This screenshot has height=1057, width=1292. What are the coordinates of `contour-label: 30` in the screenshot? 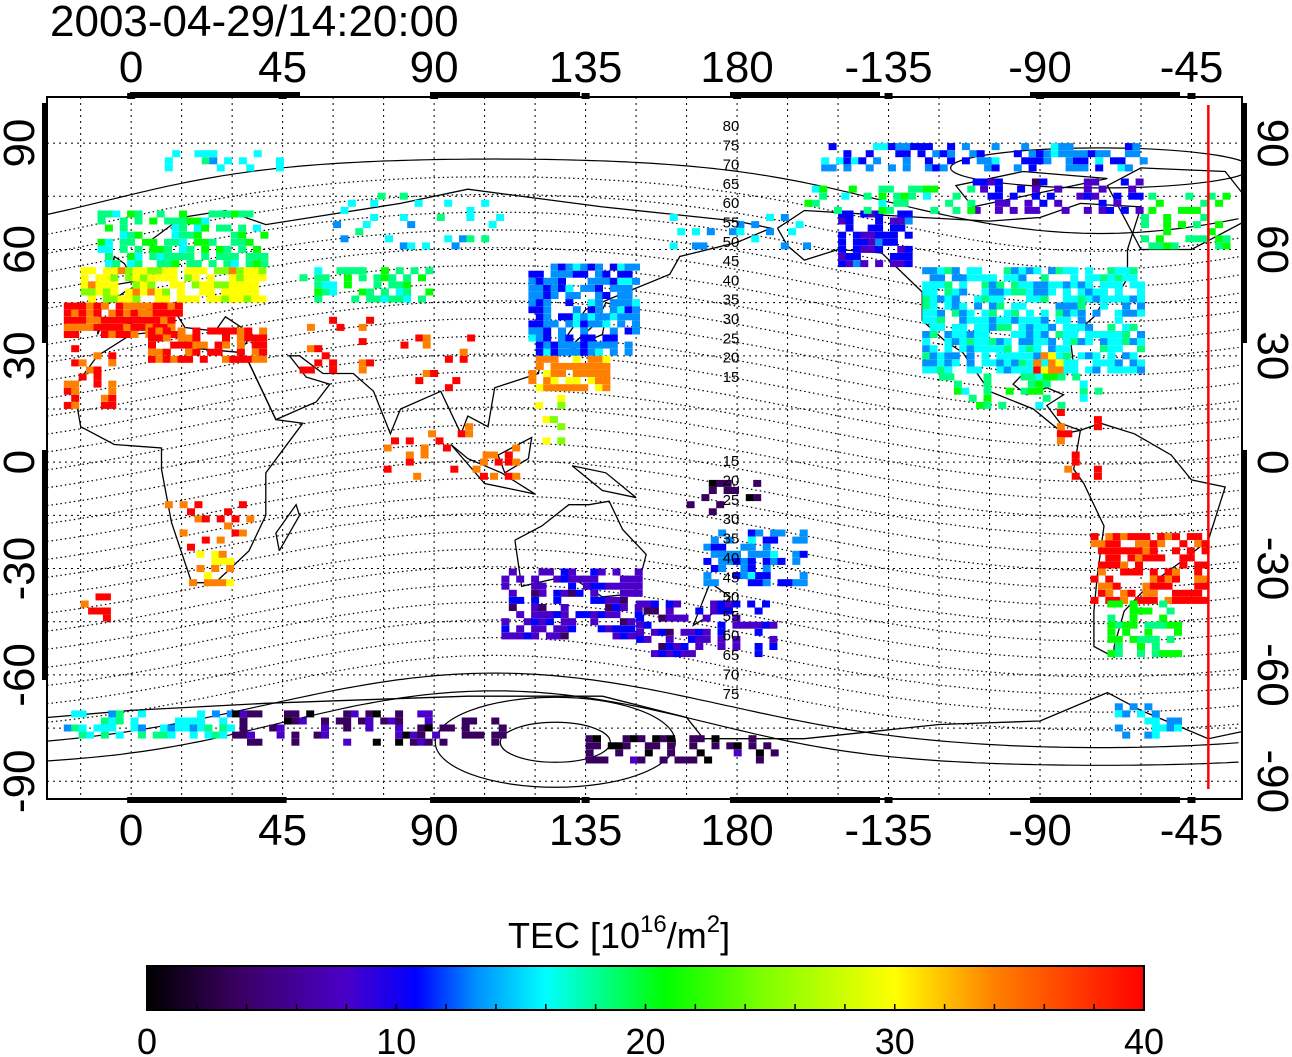 It's located at (731, 319).